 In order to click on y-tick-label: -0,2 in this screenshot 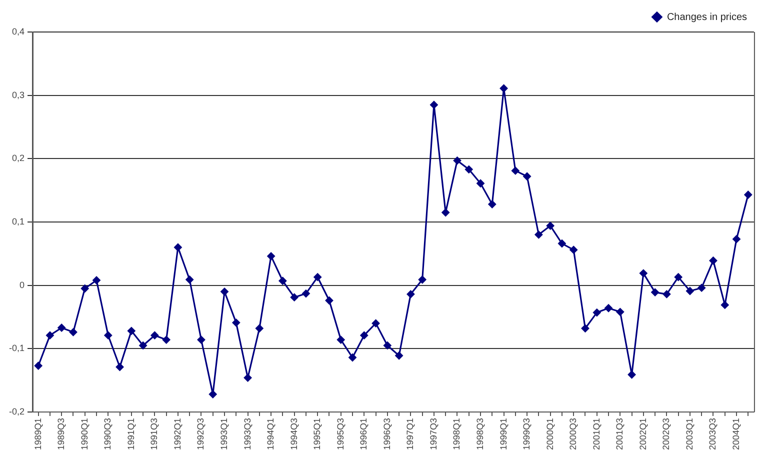, I will do `click(16, 411)`.